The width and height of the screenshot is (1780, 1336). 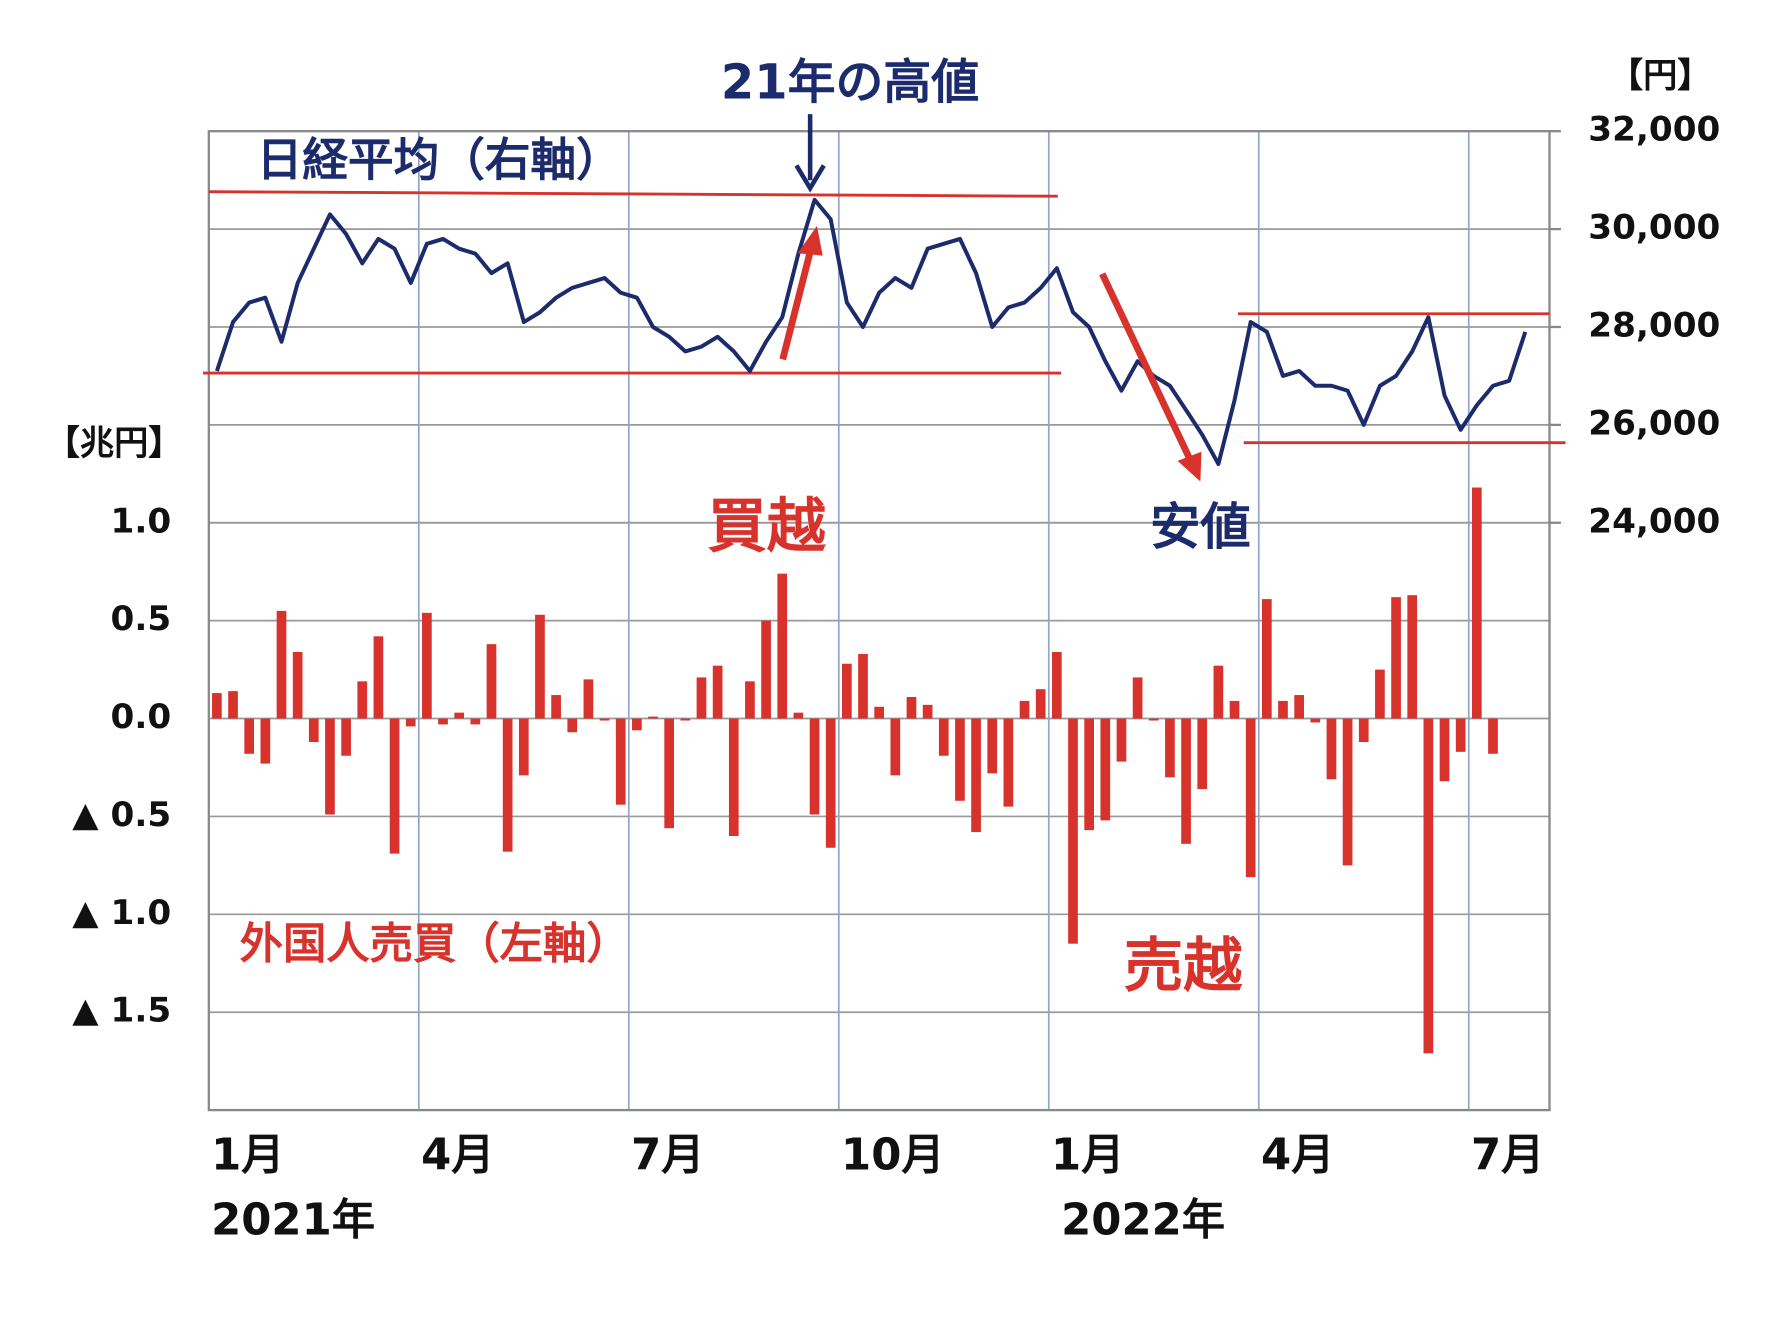 What do you see at coordinates (141, 717) in the screenshot?
I see `y-tick-label: 0.0` at bounding box center [141, 717].